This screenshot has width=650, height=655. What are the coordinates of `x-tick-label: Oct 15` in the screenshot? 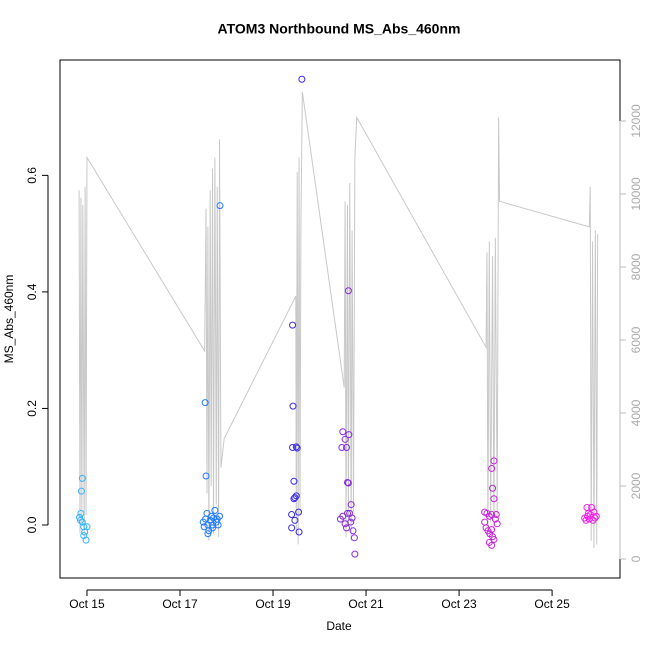 It's located at (87, 604).